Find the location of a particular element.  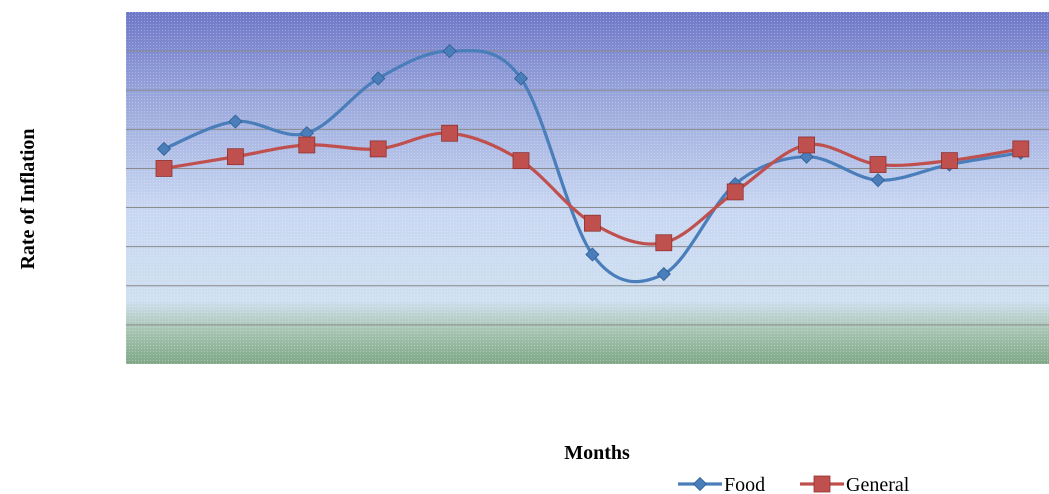

y-axis-title: Rate of Inflation is located at coordinates (28, 198).